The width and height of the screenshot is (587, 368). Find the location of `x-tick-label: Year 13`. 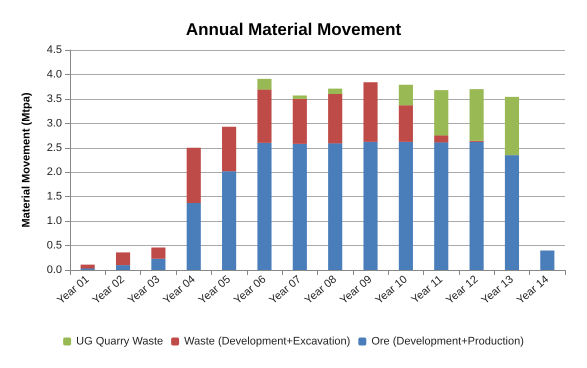

x-tick-label: Year 13 is located at coordinates (497, 290).